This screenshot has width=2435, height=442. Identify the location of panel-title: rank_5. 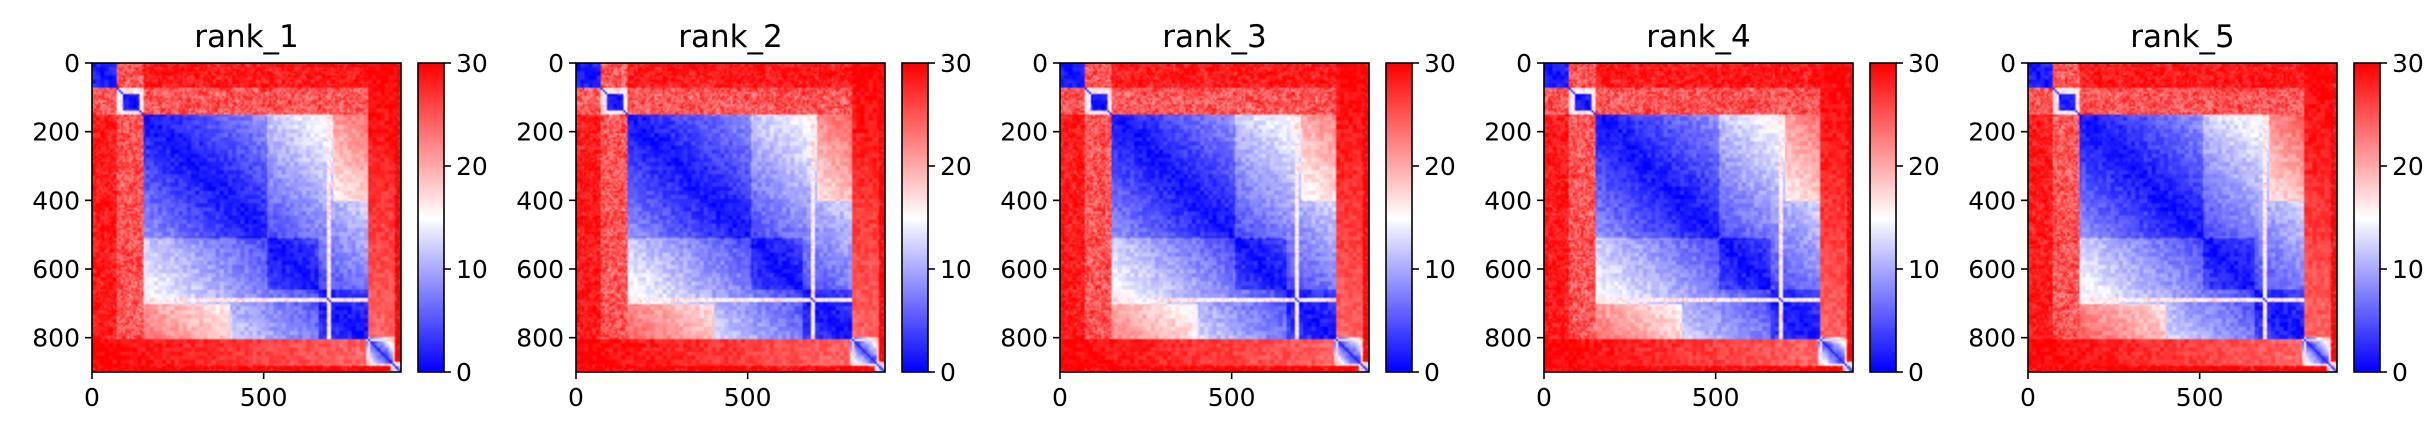
(2182, 37).